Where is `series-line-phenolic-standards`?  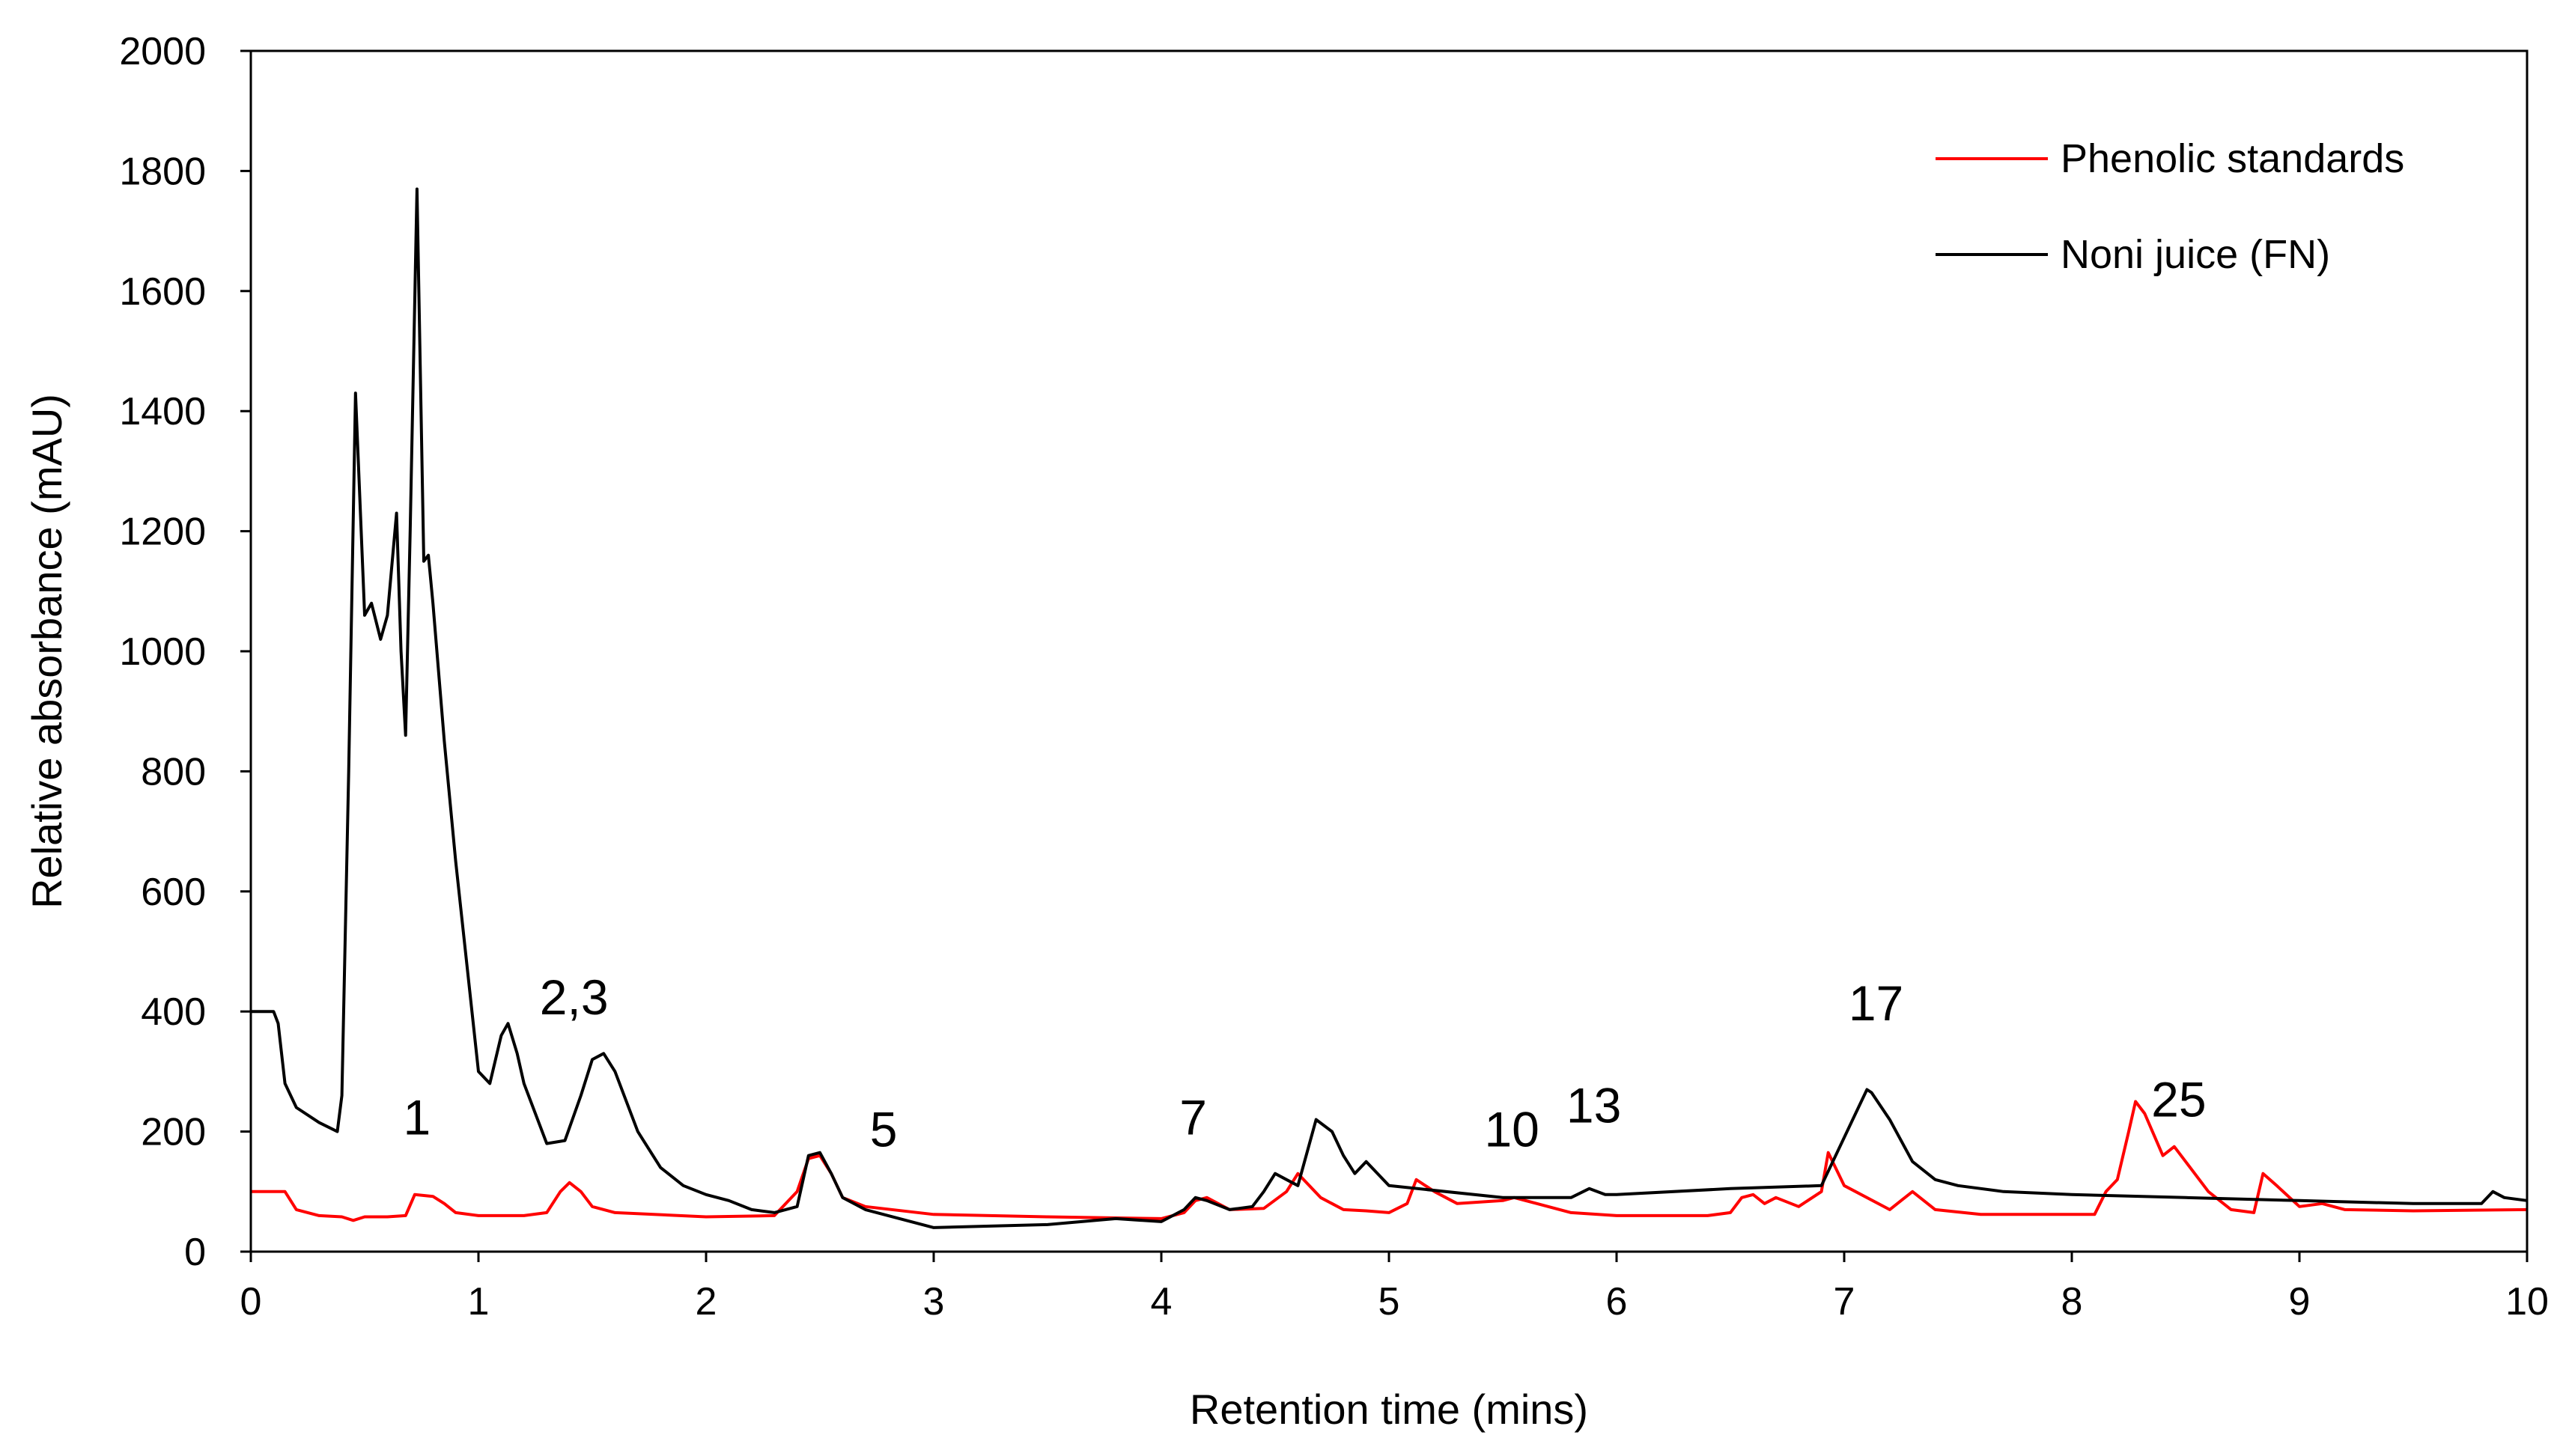
series-line-phenolic-standards is located at coordinates (1389, 1161).